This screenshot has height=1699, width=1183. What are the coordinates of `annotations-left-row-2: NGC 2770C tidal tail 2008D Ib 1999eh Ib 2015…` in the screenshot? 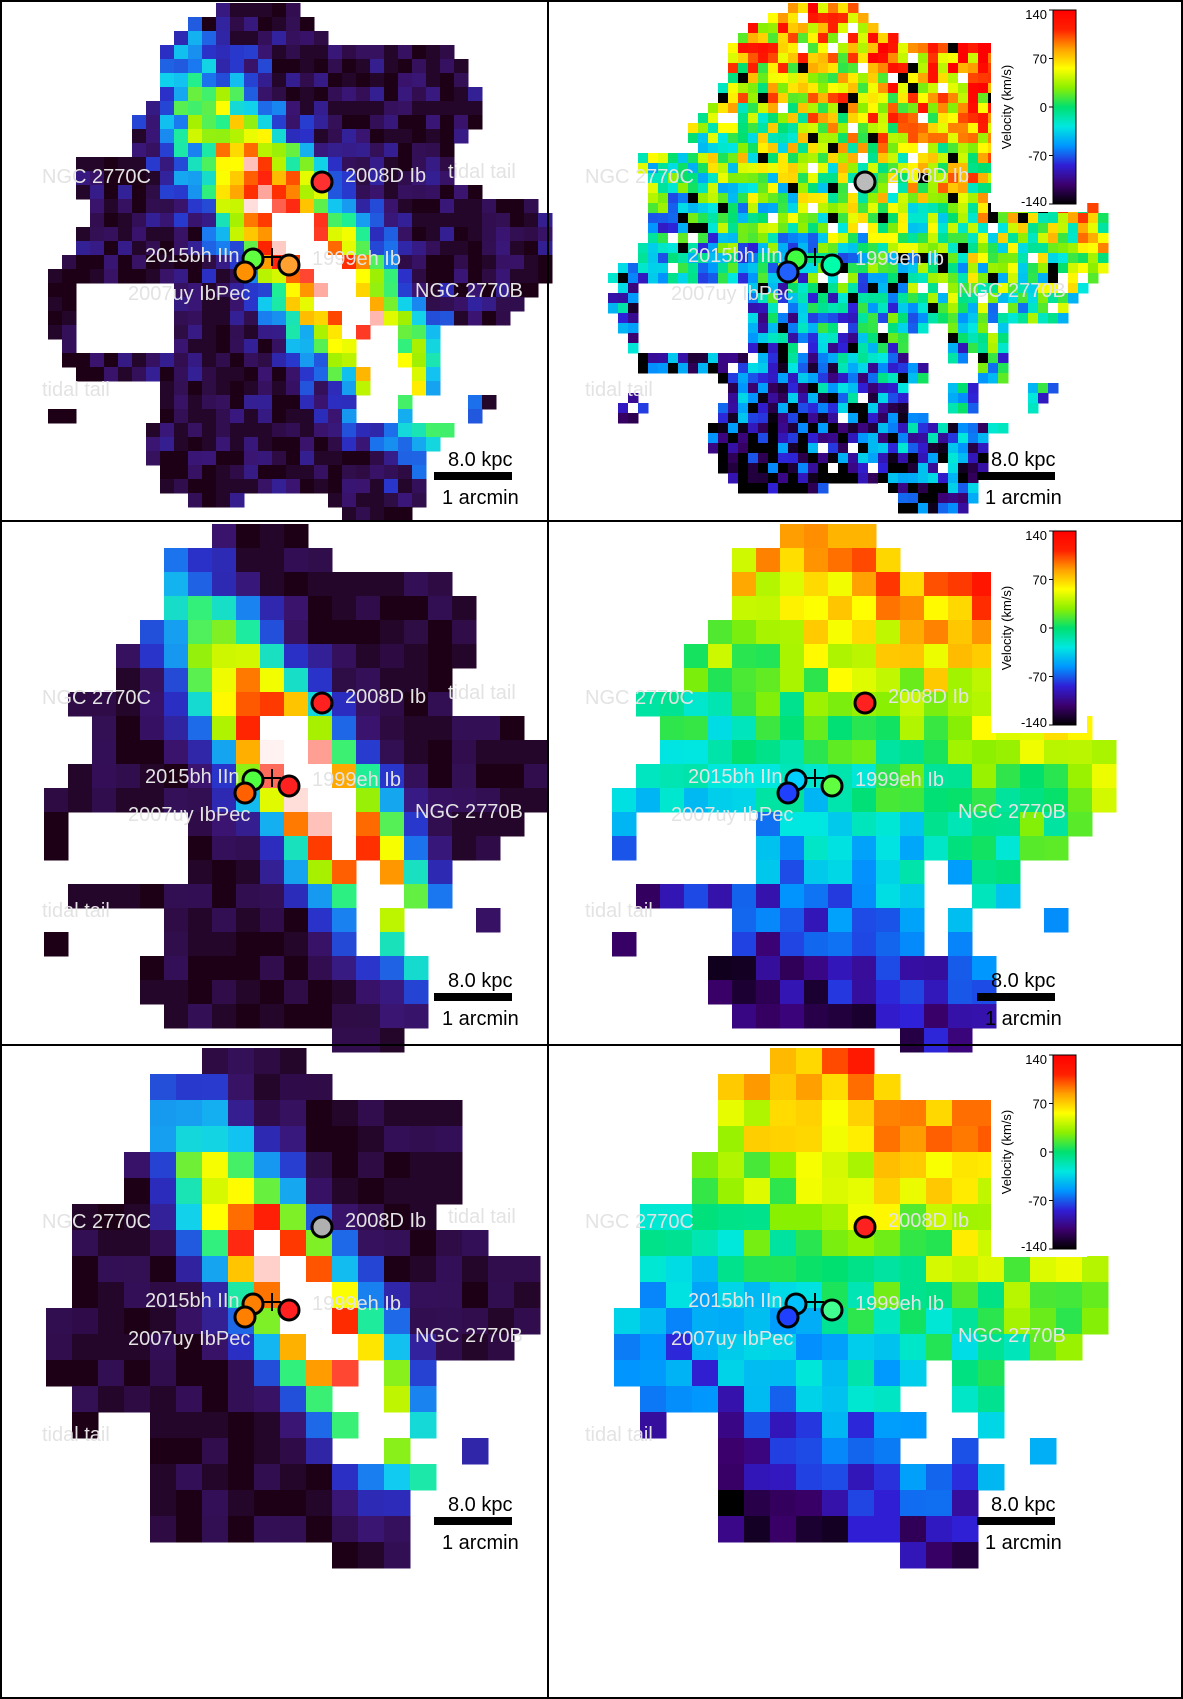 It's located at (282, 856).